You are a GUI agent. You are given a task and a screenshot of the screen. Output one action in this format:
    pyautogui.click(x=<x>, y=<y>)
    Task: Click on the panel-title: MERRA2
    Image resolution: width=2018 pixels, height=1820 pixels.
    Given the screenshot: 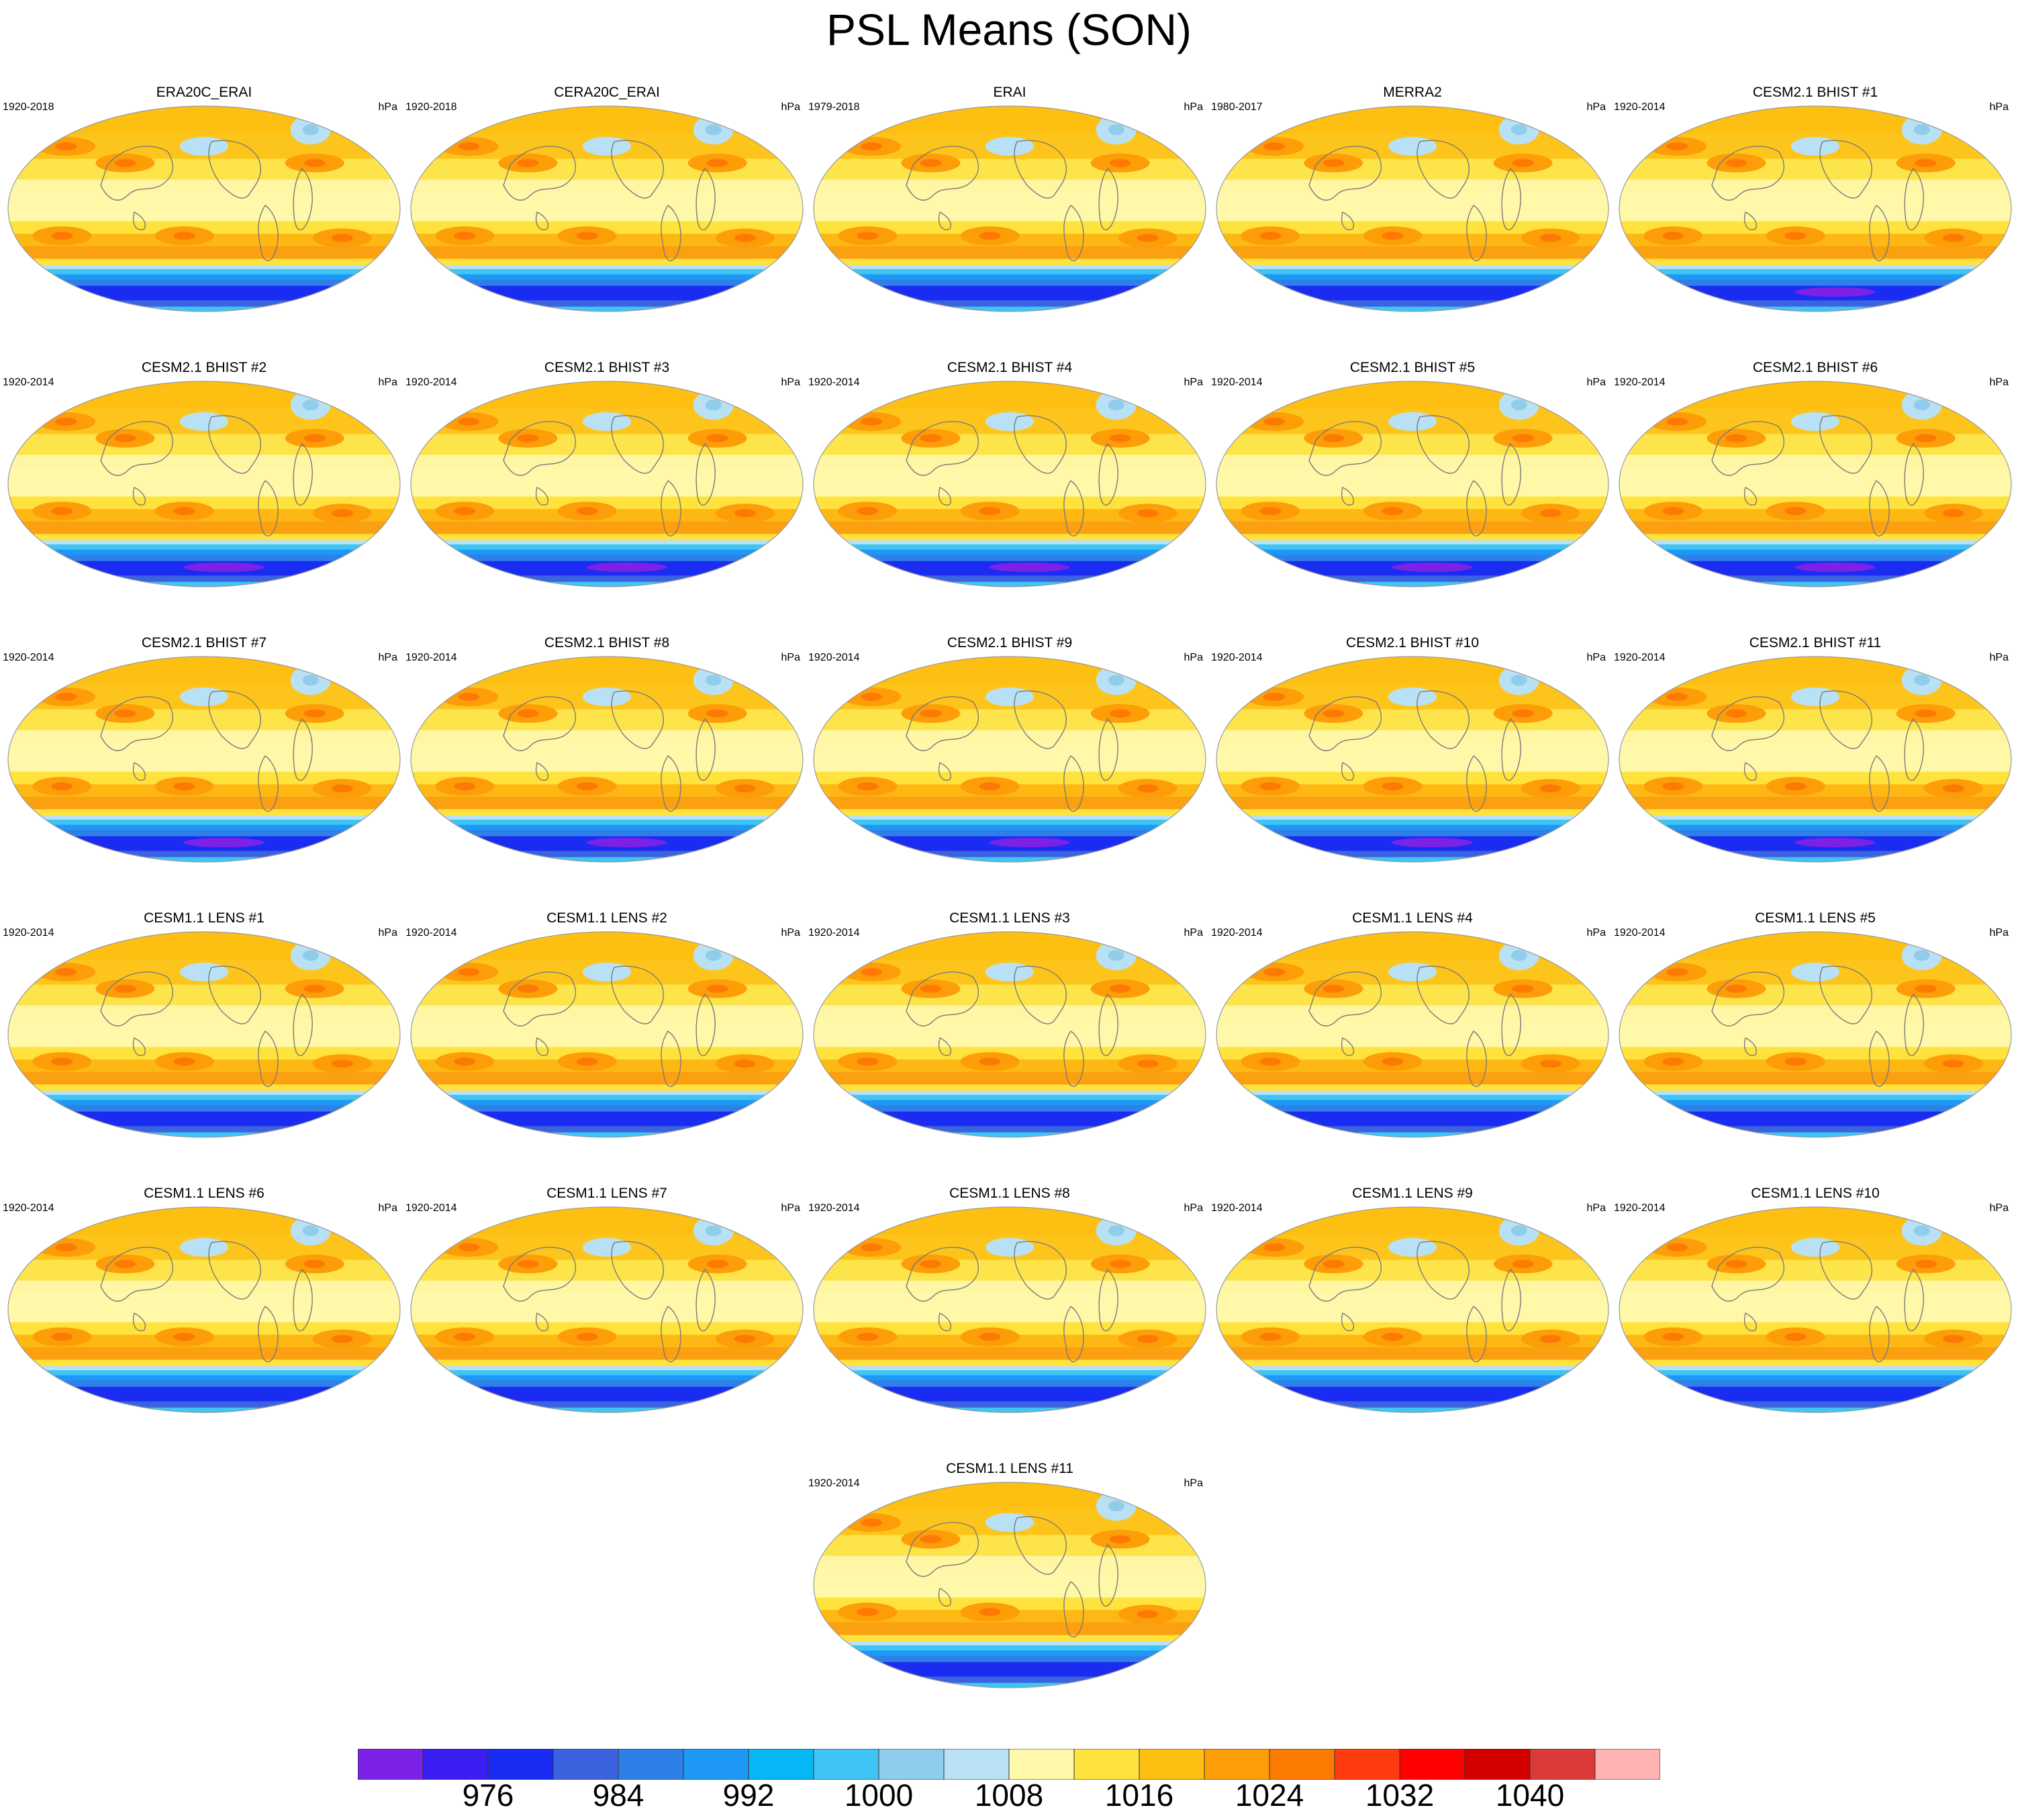 What is the action you would take?
    pyautogui.click(x=1412, y=93)
    